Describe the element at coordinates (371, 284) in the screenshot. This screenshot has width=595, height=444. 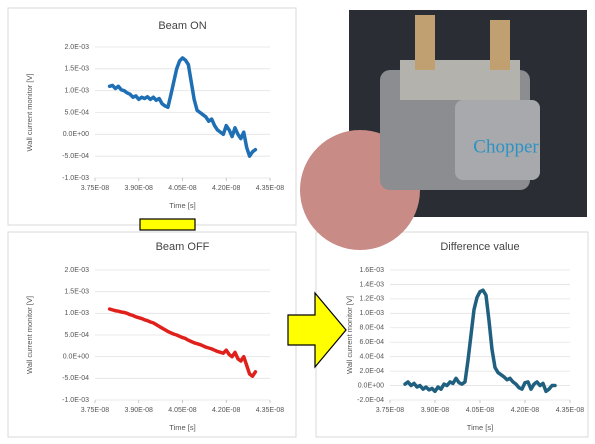
I see `y-tick-label: 1.4E-03` at that location.